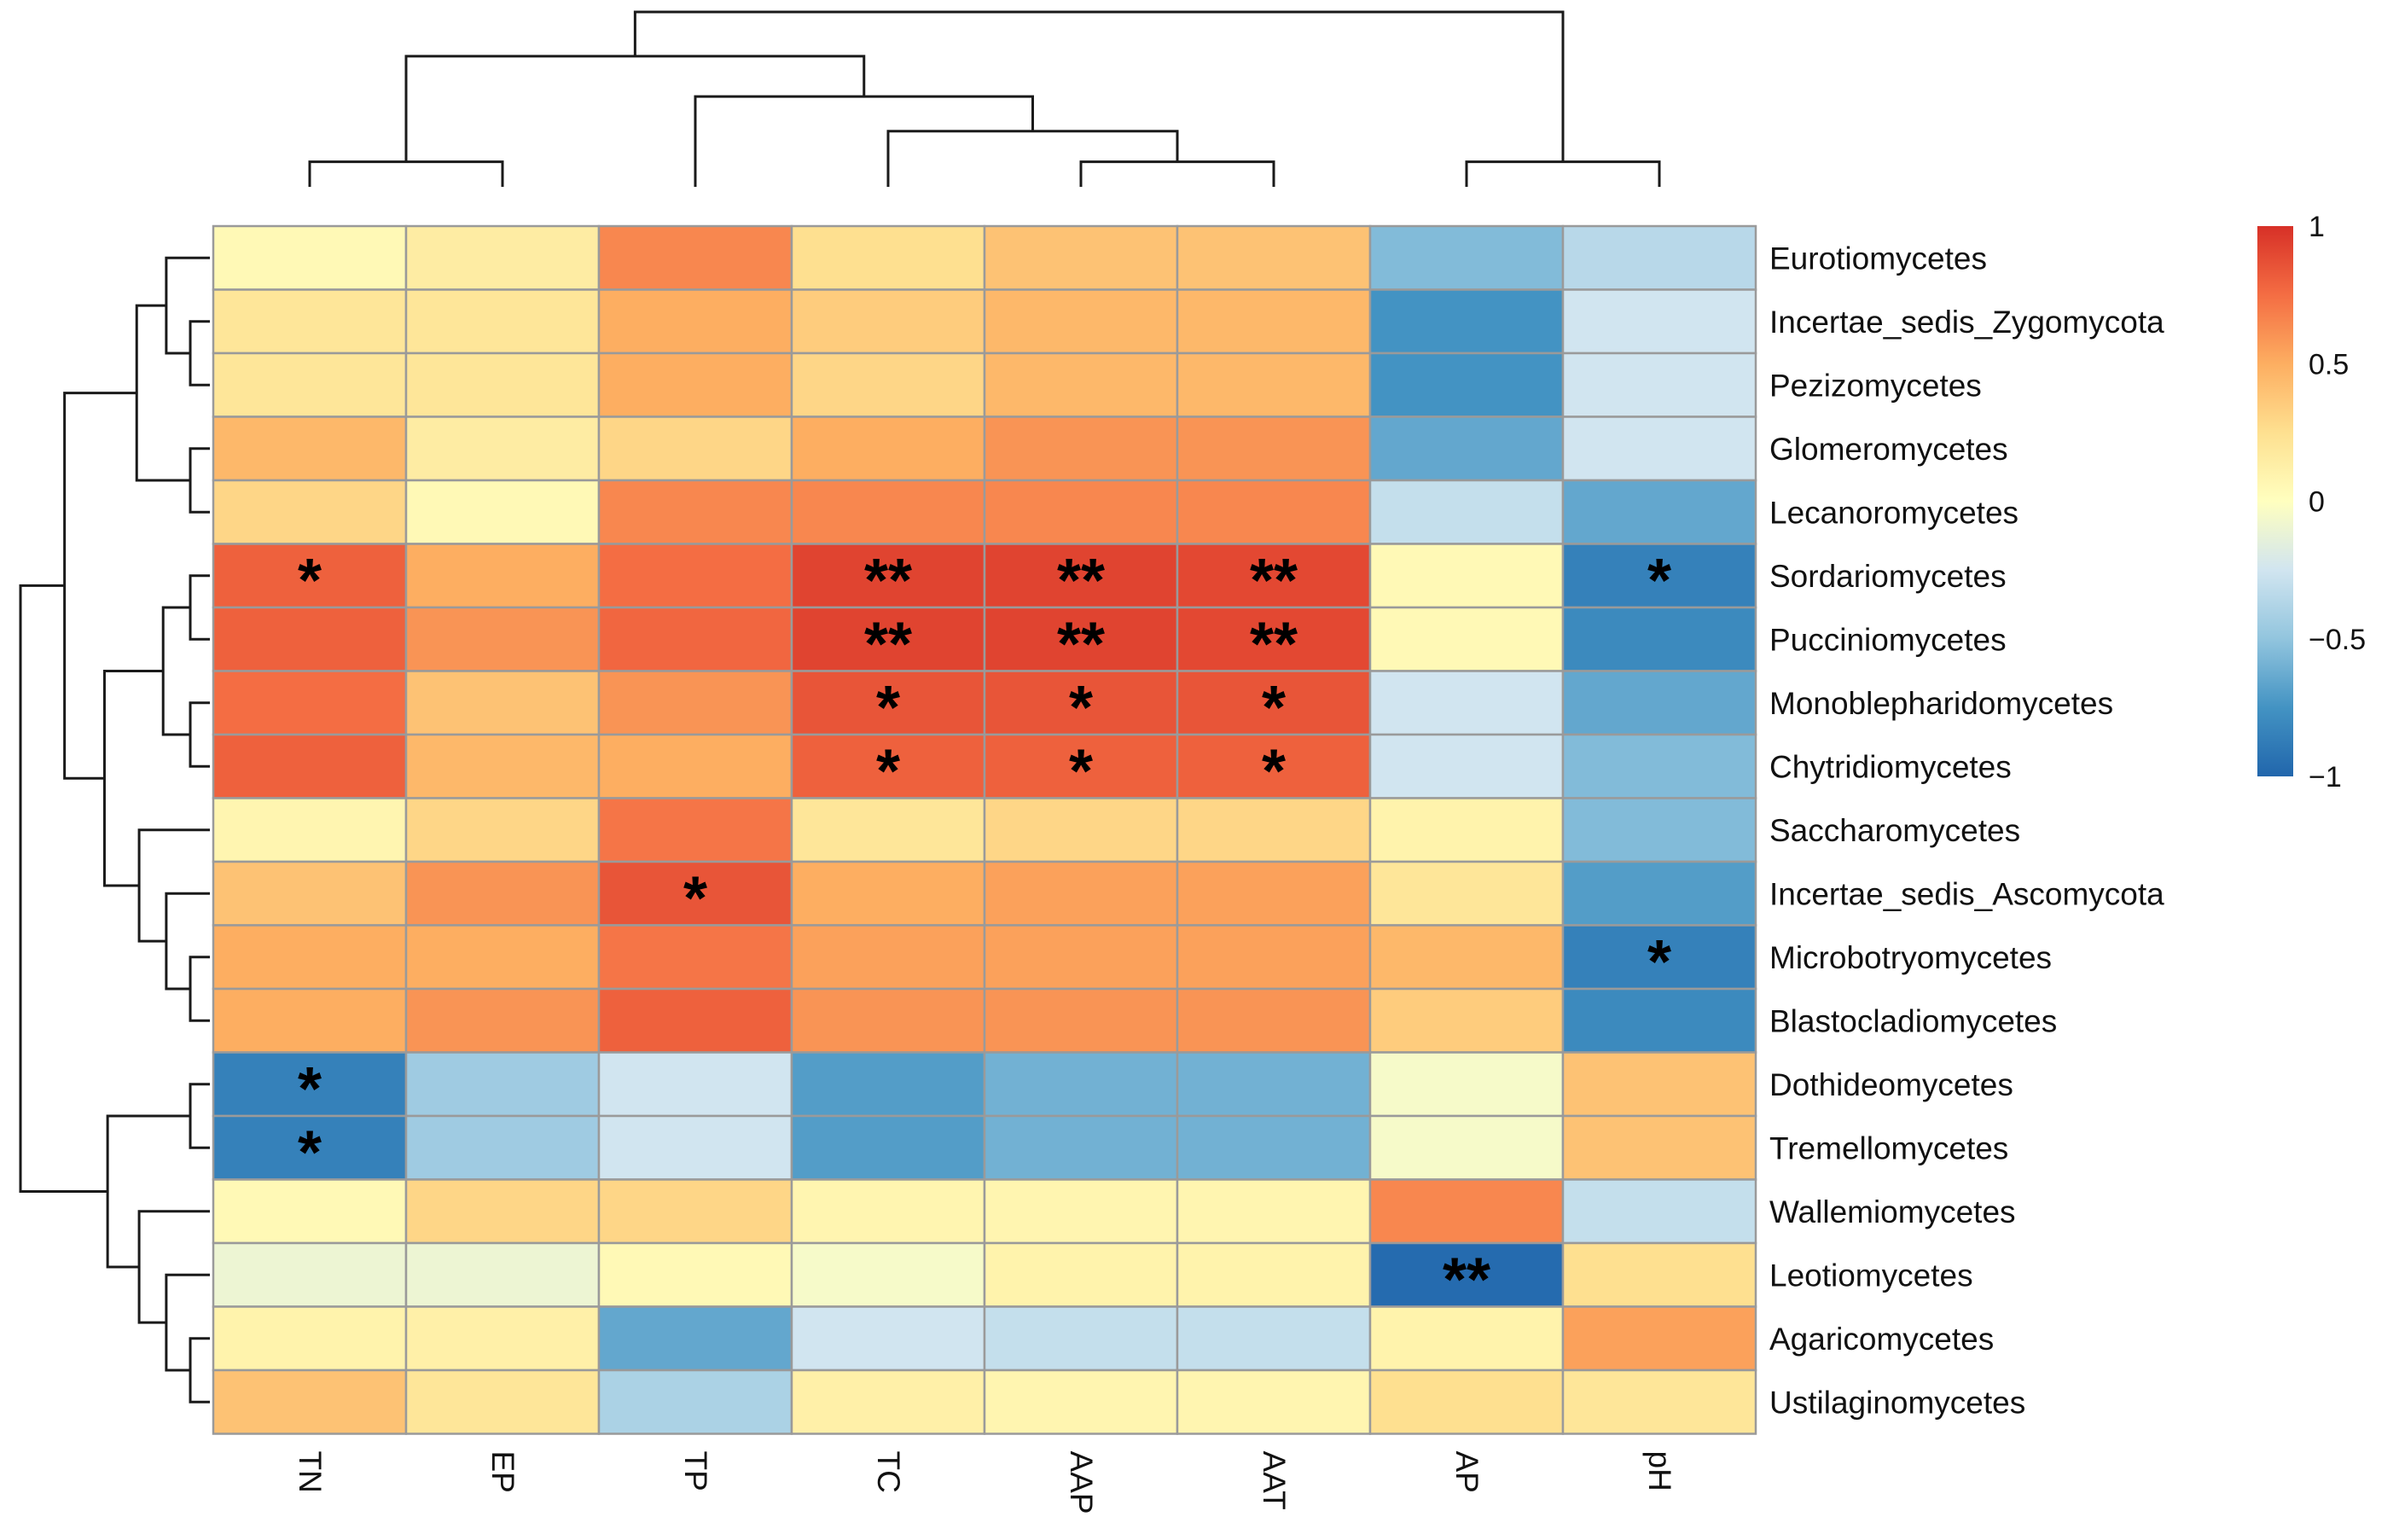  I want to click on heatmap-cell-Monoblepharidomycetes-TC, so click(888, 703).